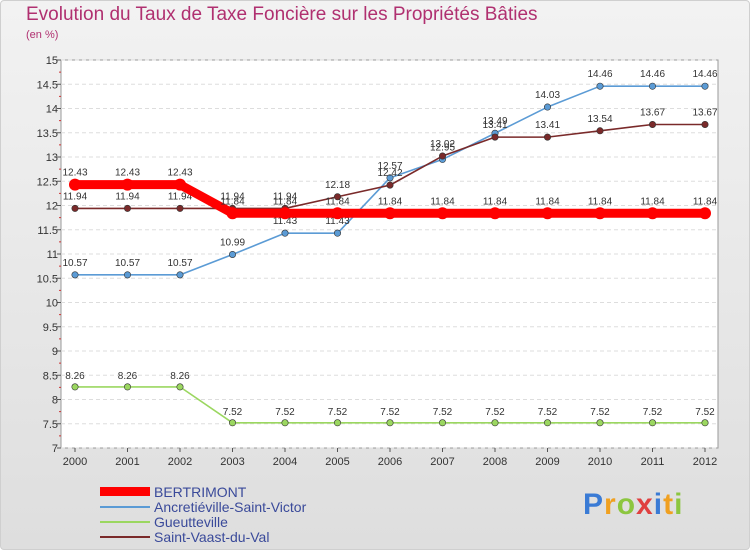 This screenshot has width=750, height=550. What do you see at coordinates (50, 376) in the screenshot?
I see `y-tick-label: 8.5` at bounding box center [50, 376].